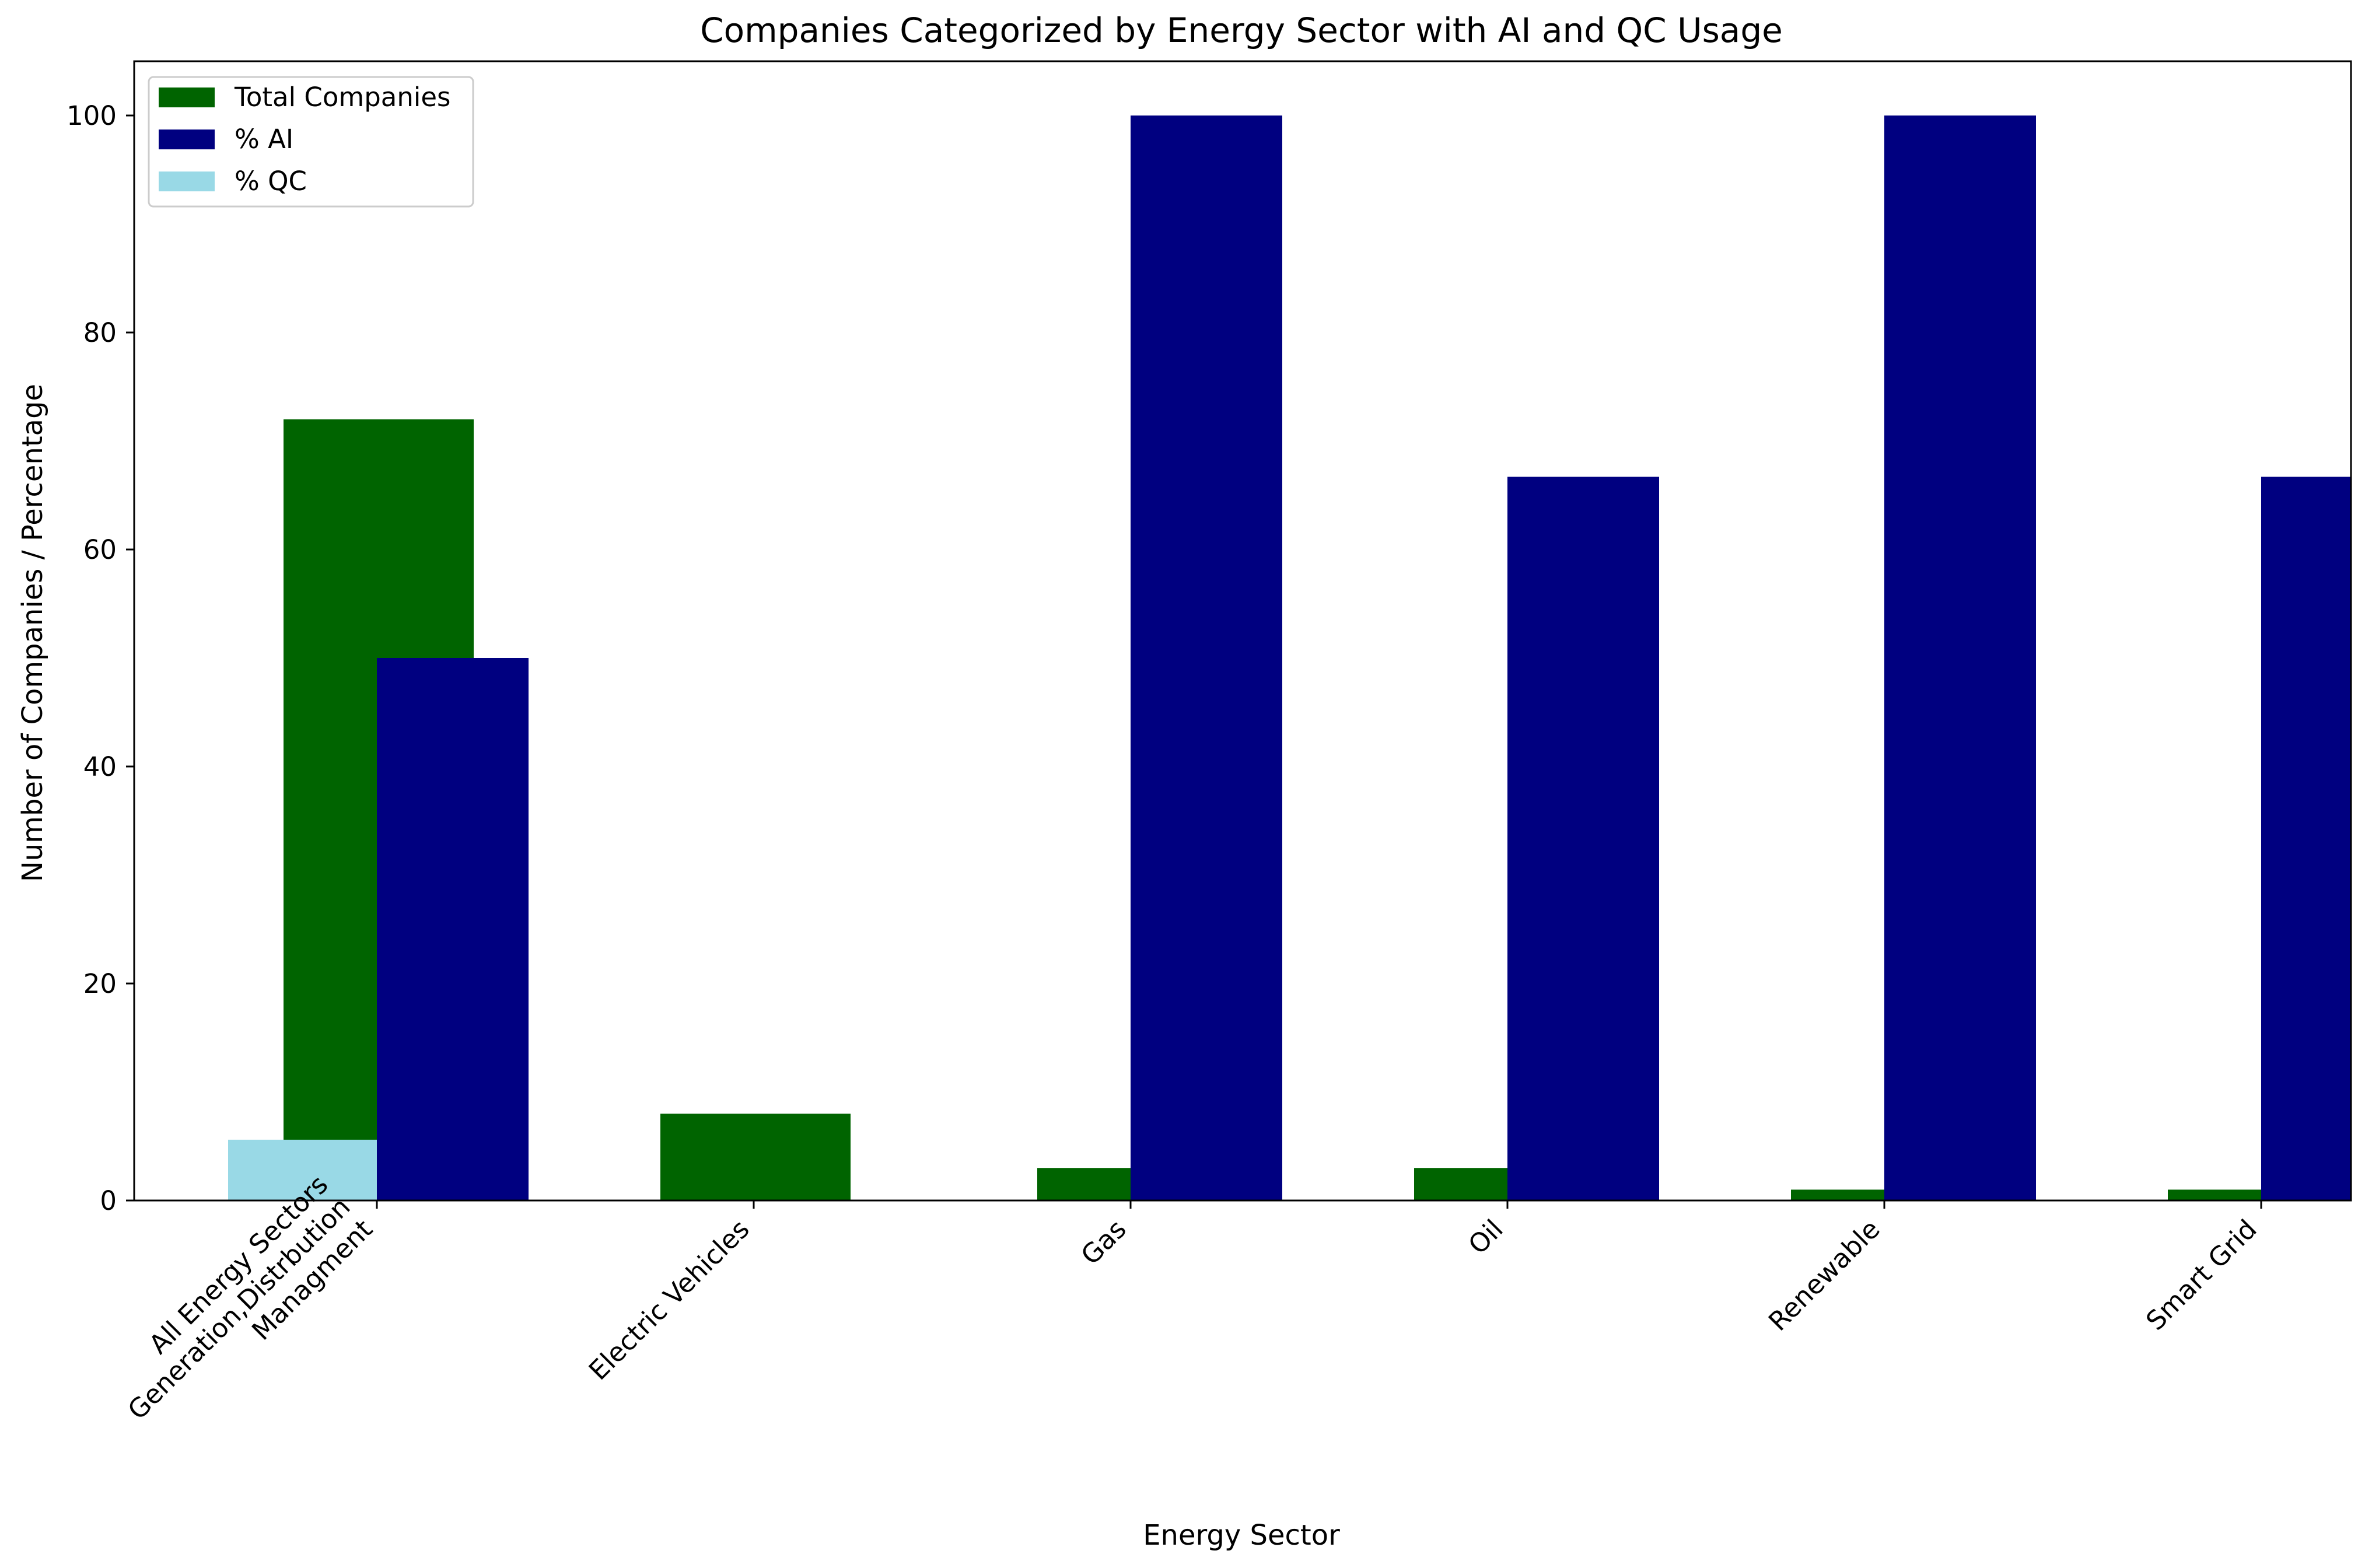 Image resolution: width=2372 pixels, height=1568 pixels. I want to click on x-tick-label: Electric Vehicles, so click(669, 1300).